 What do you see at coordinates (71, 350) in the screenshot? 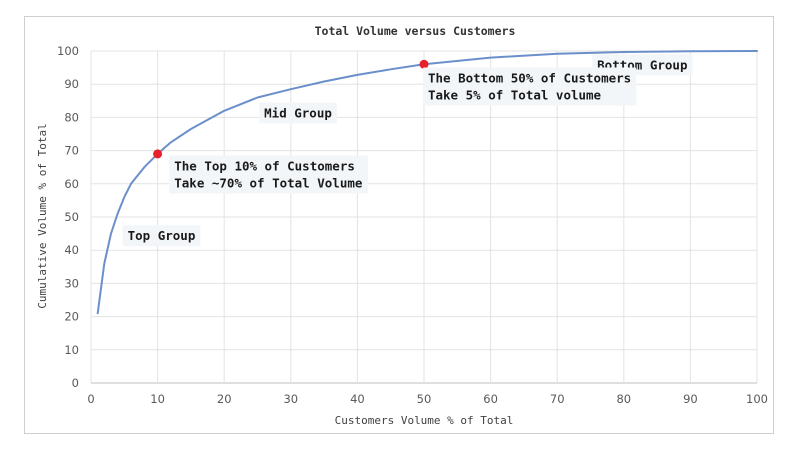
I see `y-tick-label: 10` at bounding box center [71, 350].